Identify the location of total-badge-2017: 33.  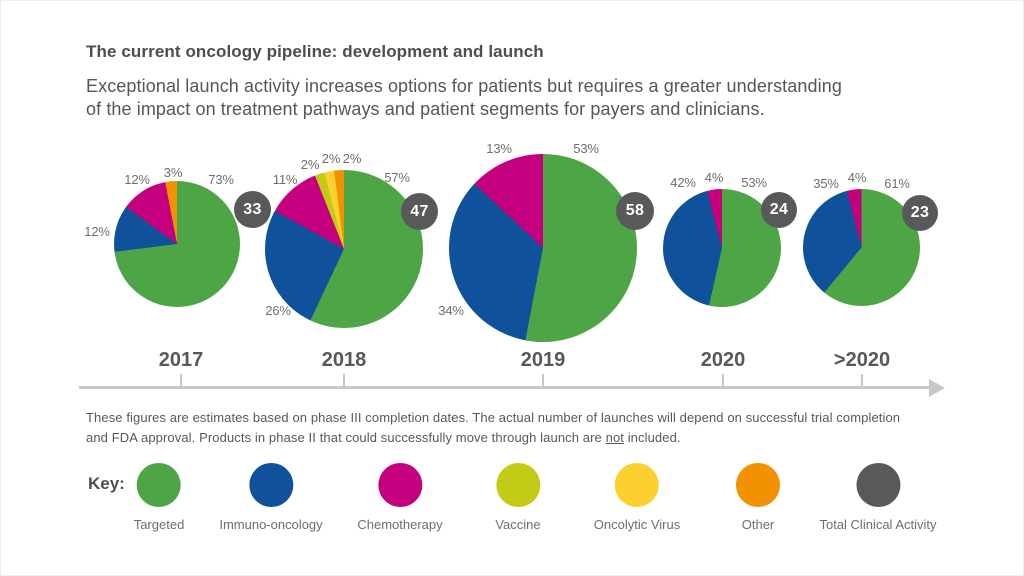
(252, 209).